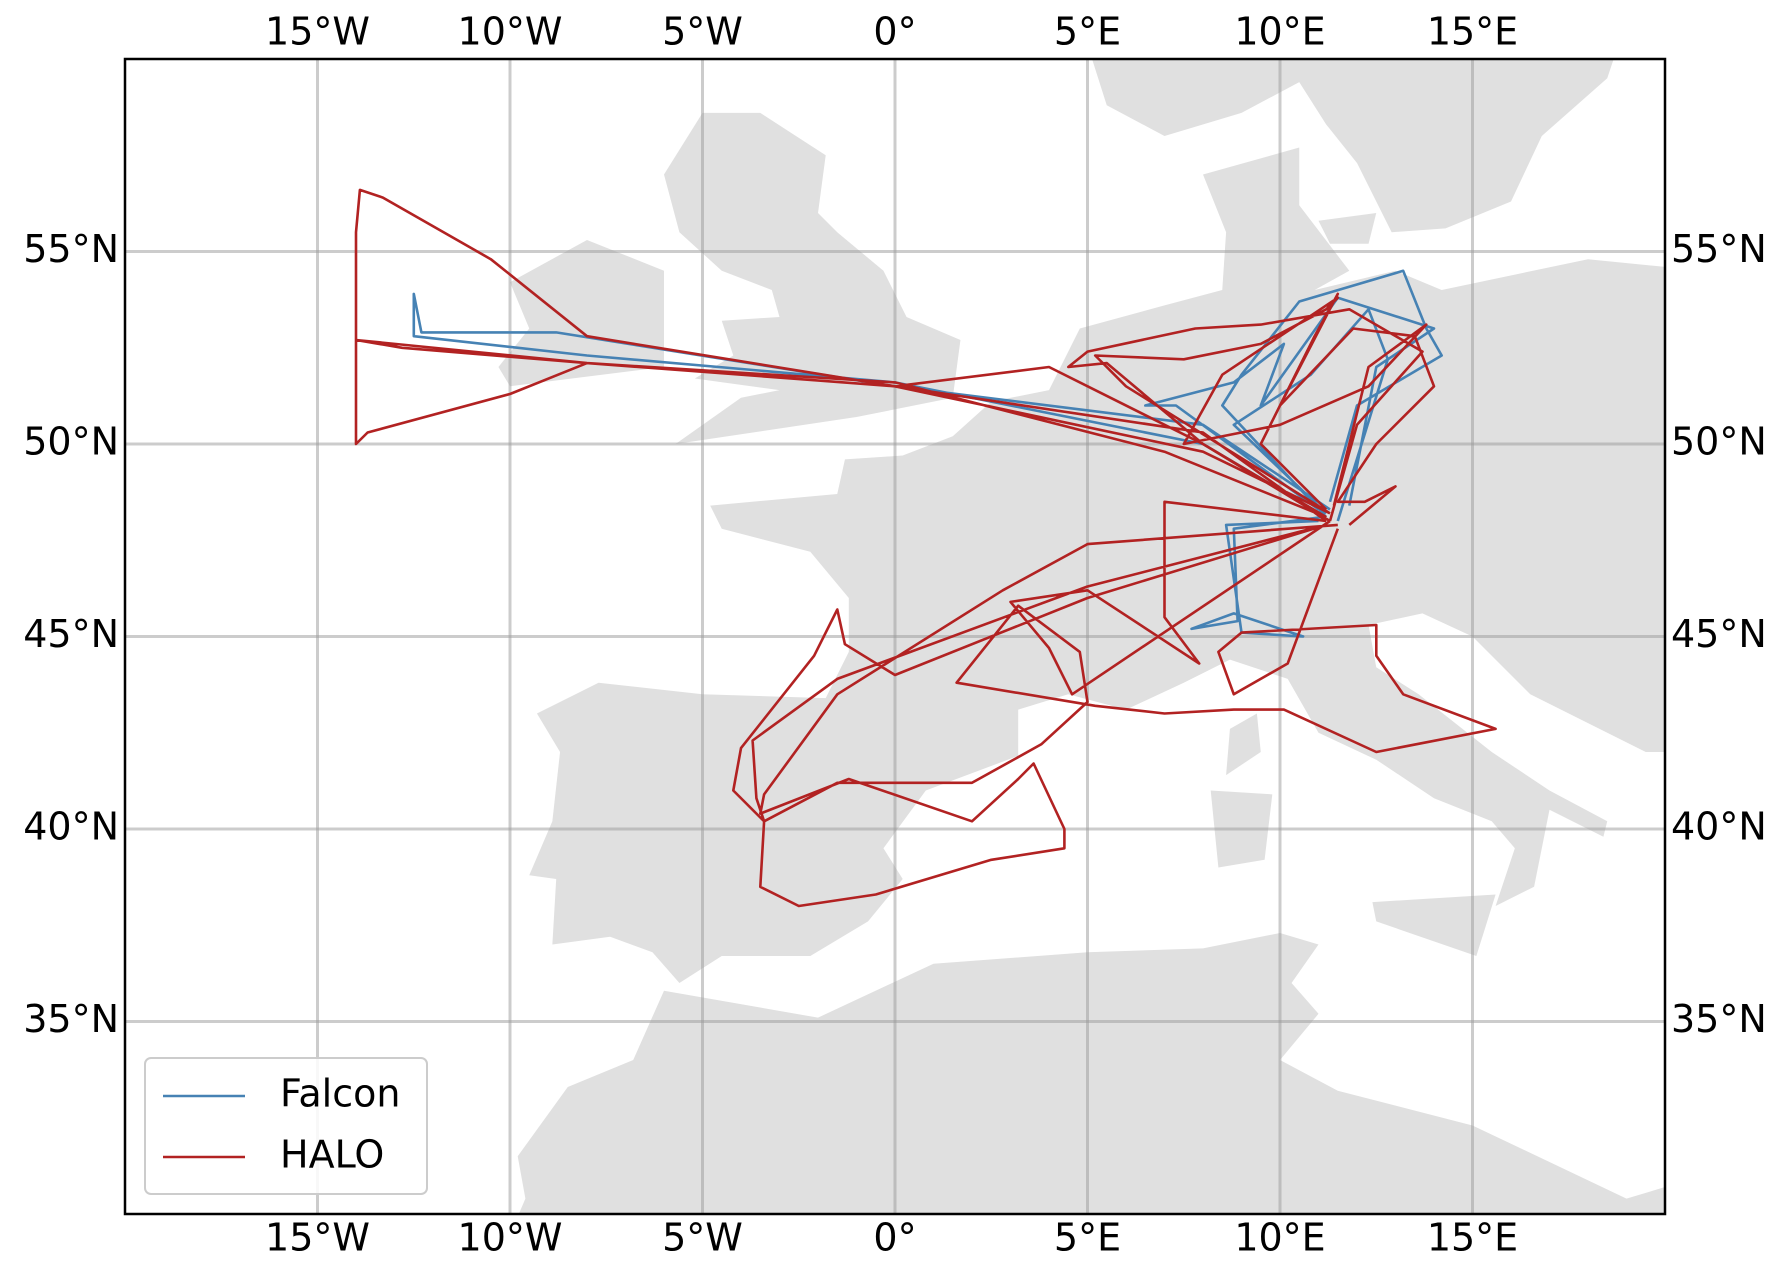  What do you see at coordinates (510, 32) in the screenshot?
I see `x-tick-label-top: 10°W` at bounding box center [510, 32].